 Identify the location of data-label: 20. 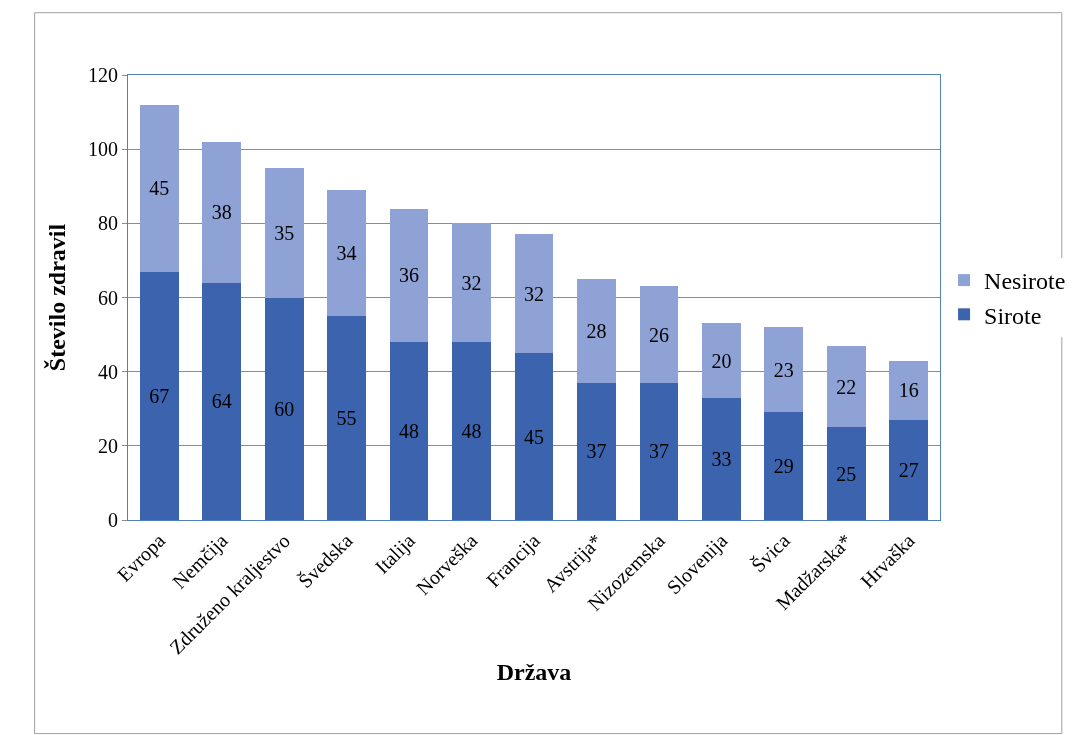
(721, 360).